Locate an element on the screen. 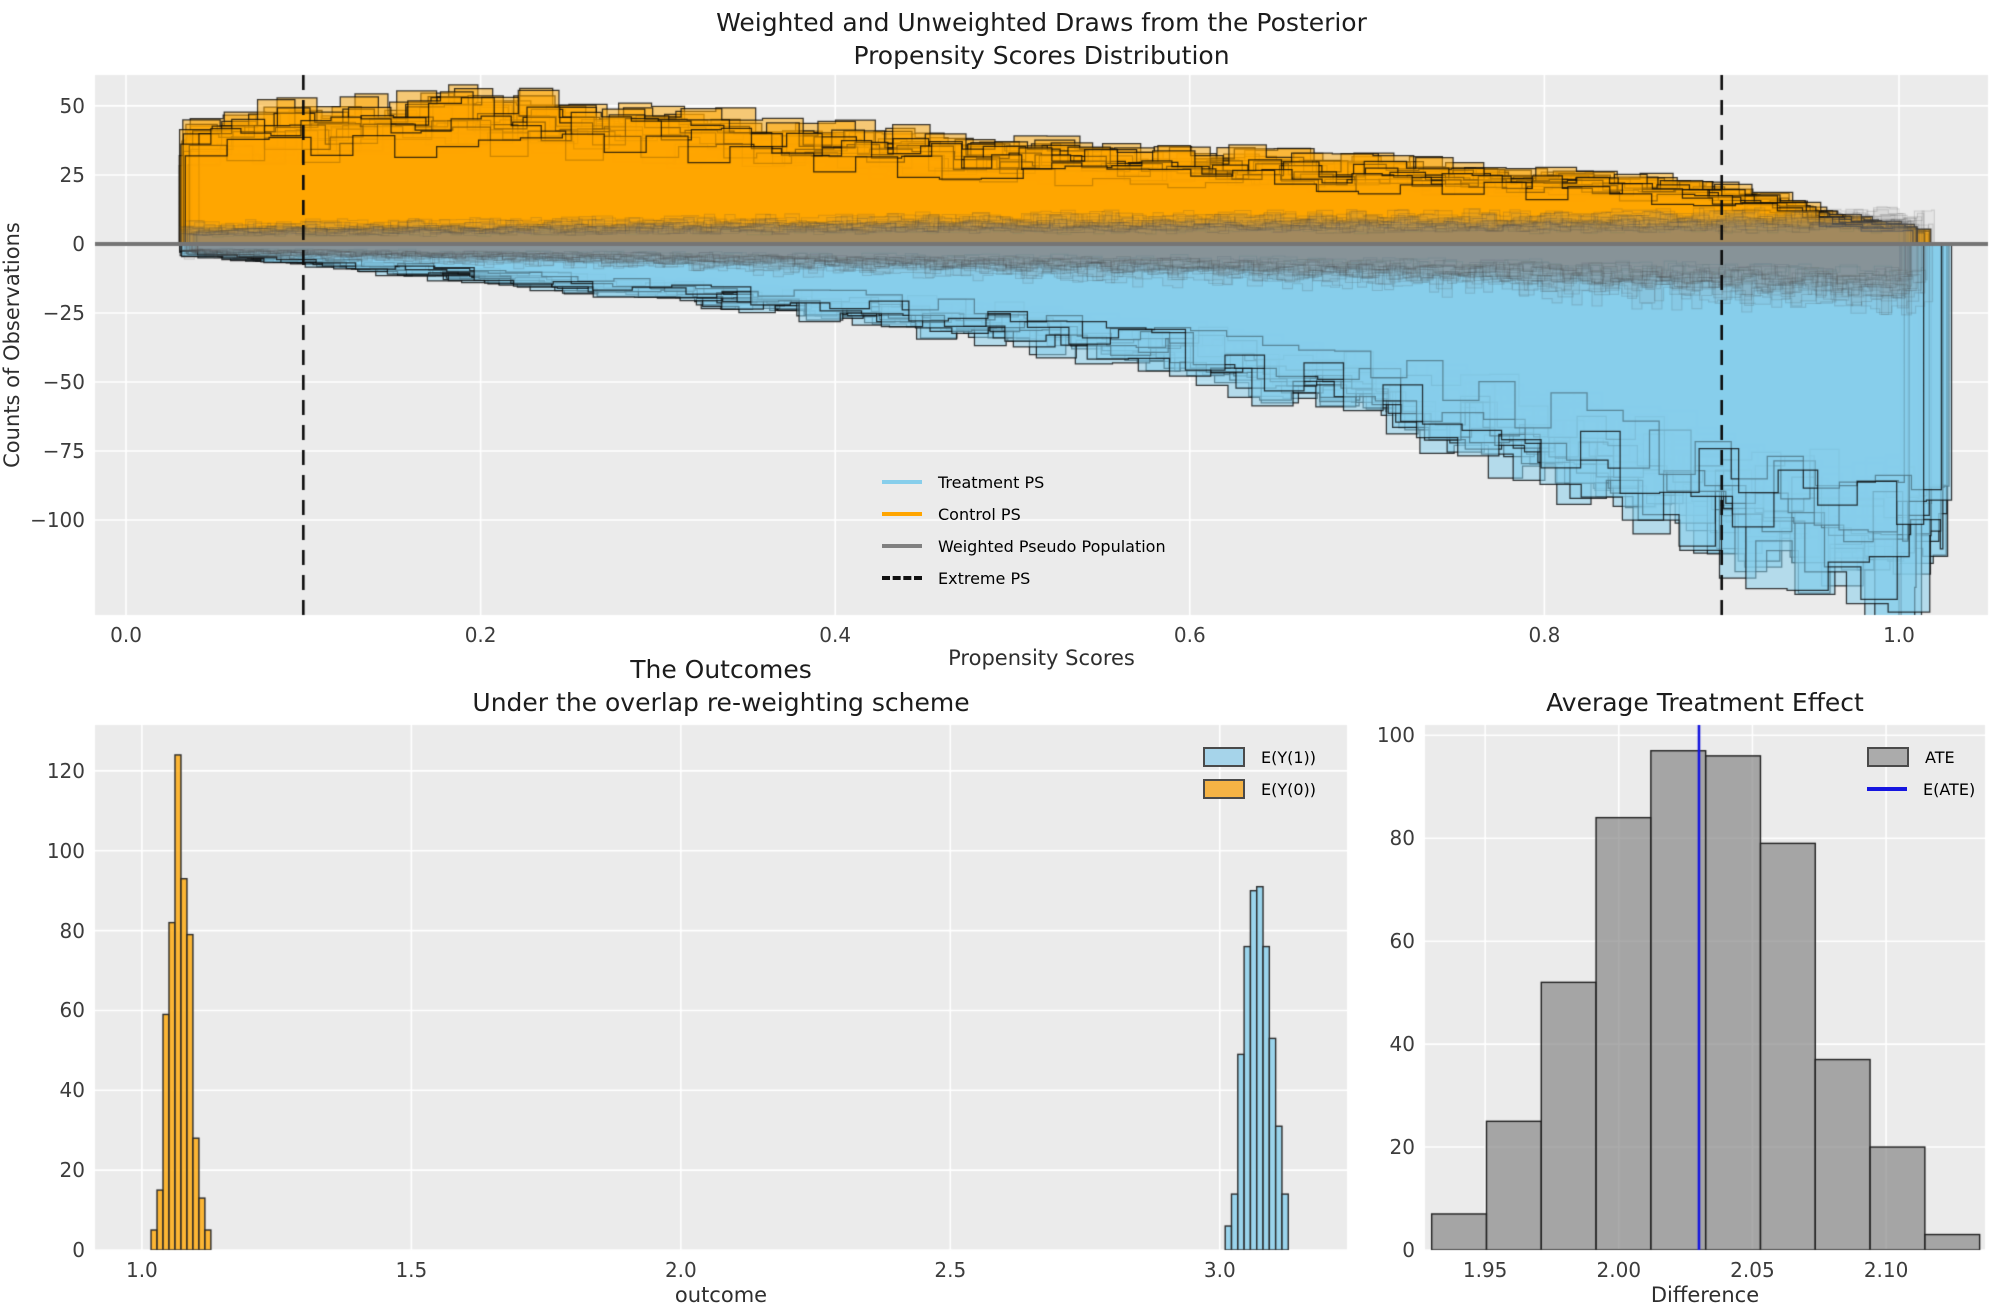 The height and width of the screenshot is (1311, 2011). propensity-x-tick: 0.8 is located at coordinates (1544, 635).